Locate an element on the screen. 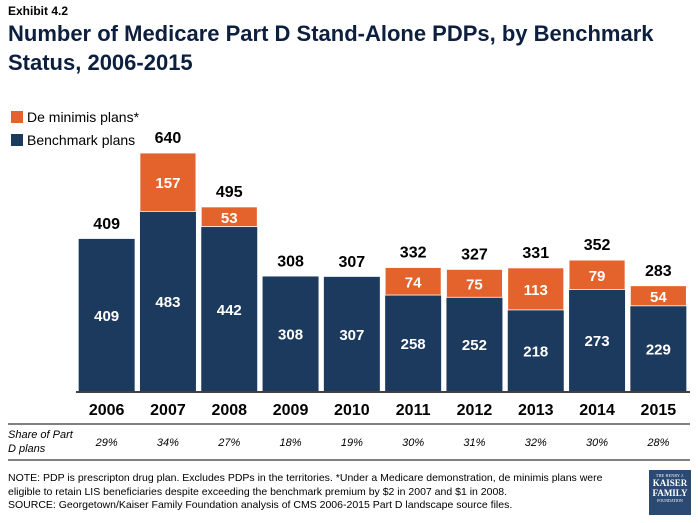 The image size is (698, 523). value-label-benchmark: 442 is located at coordinates (229, 310).